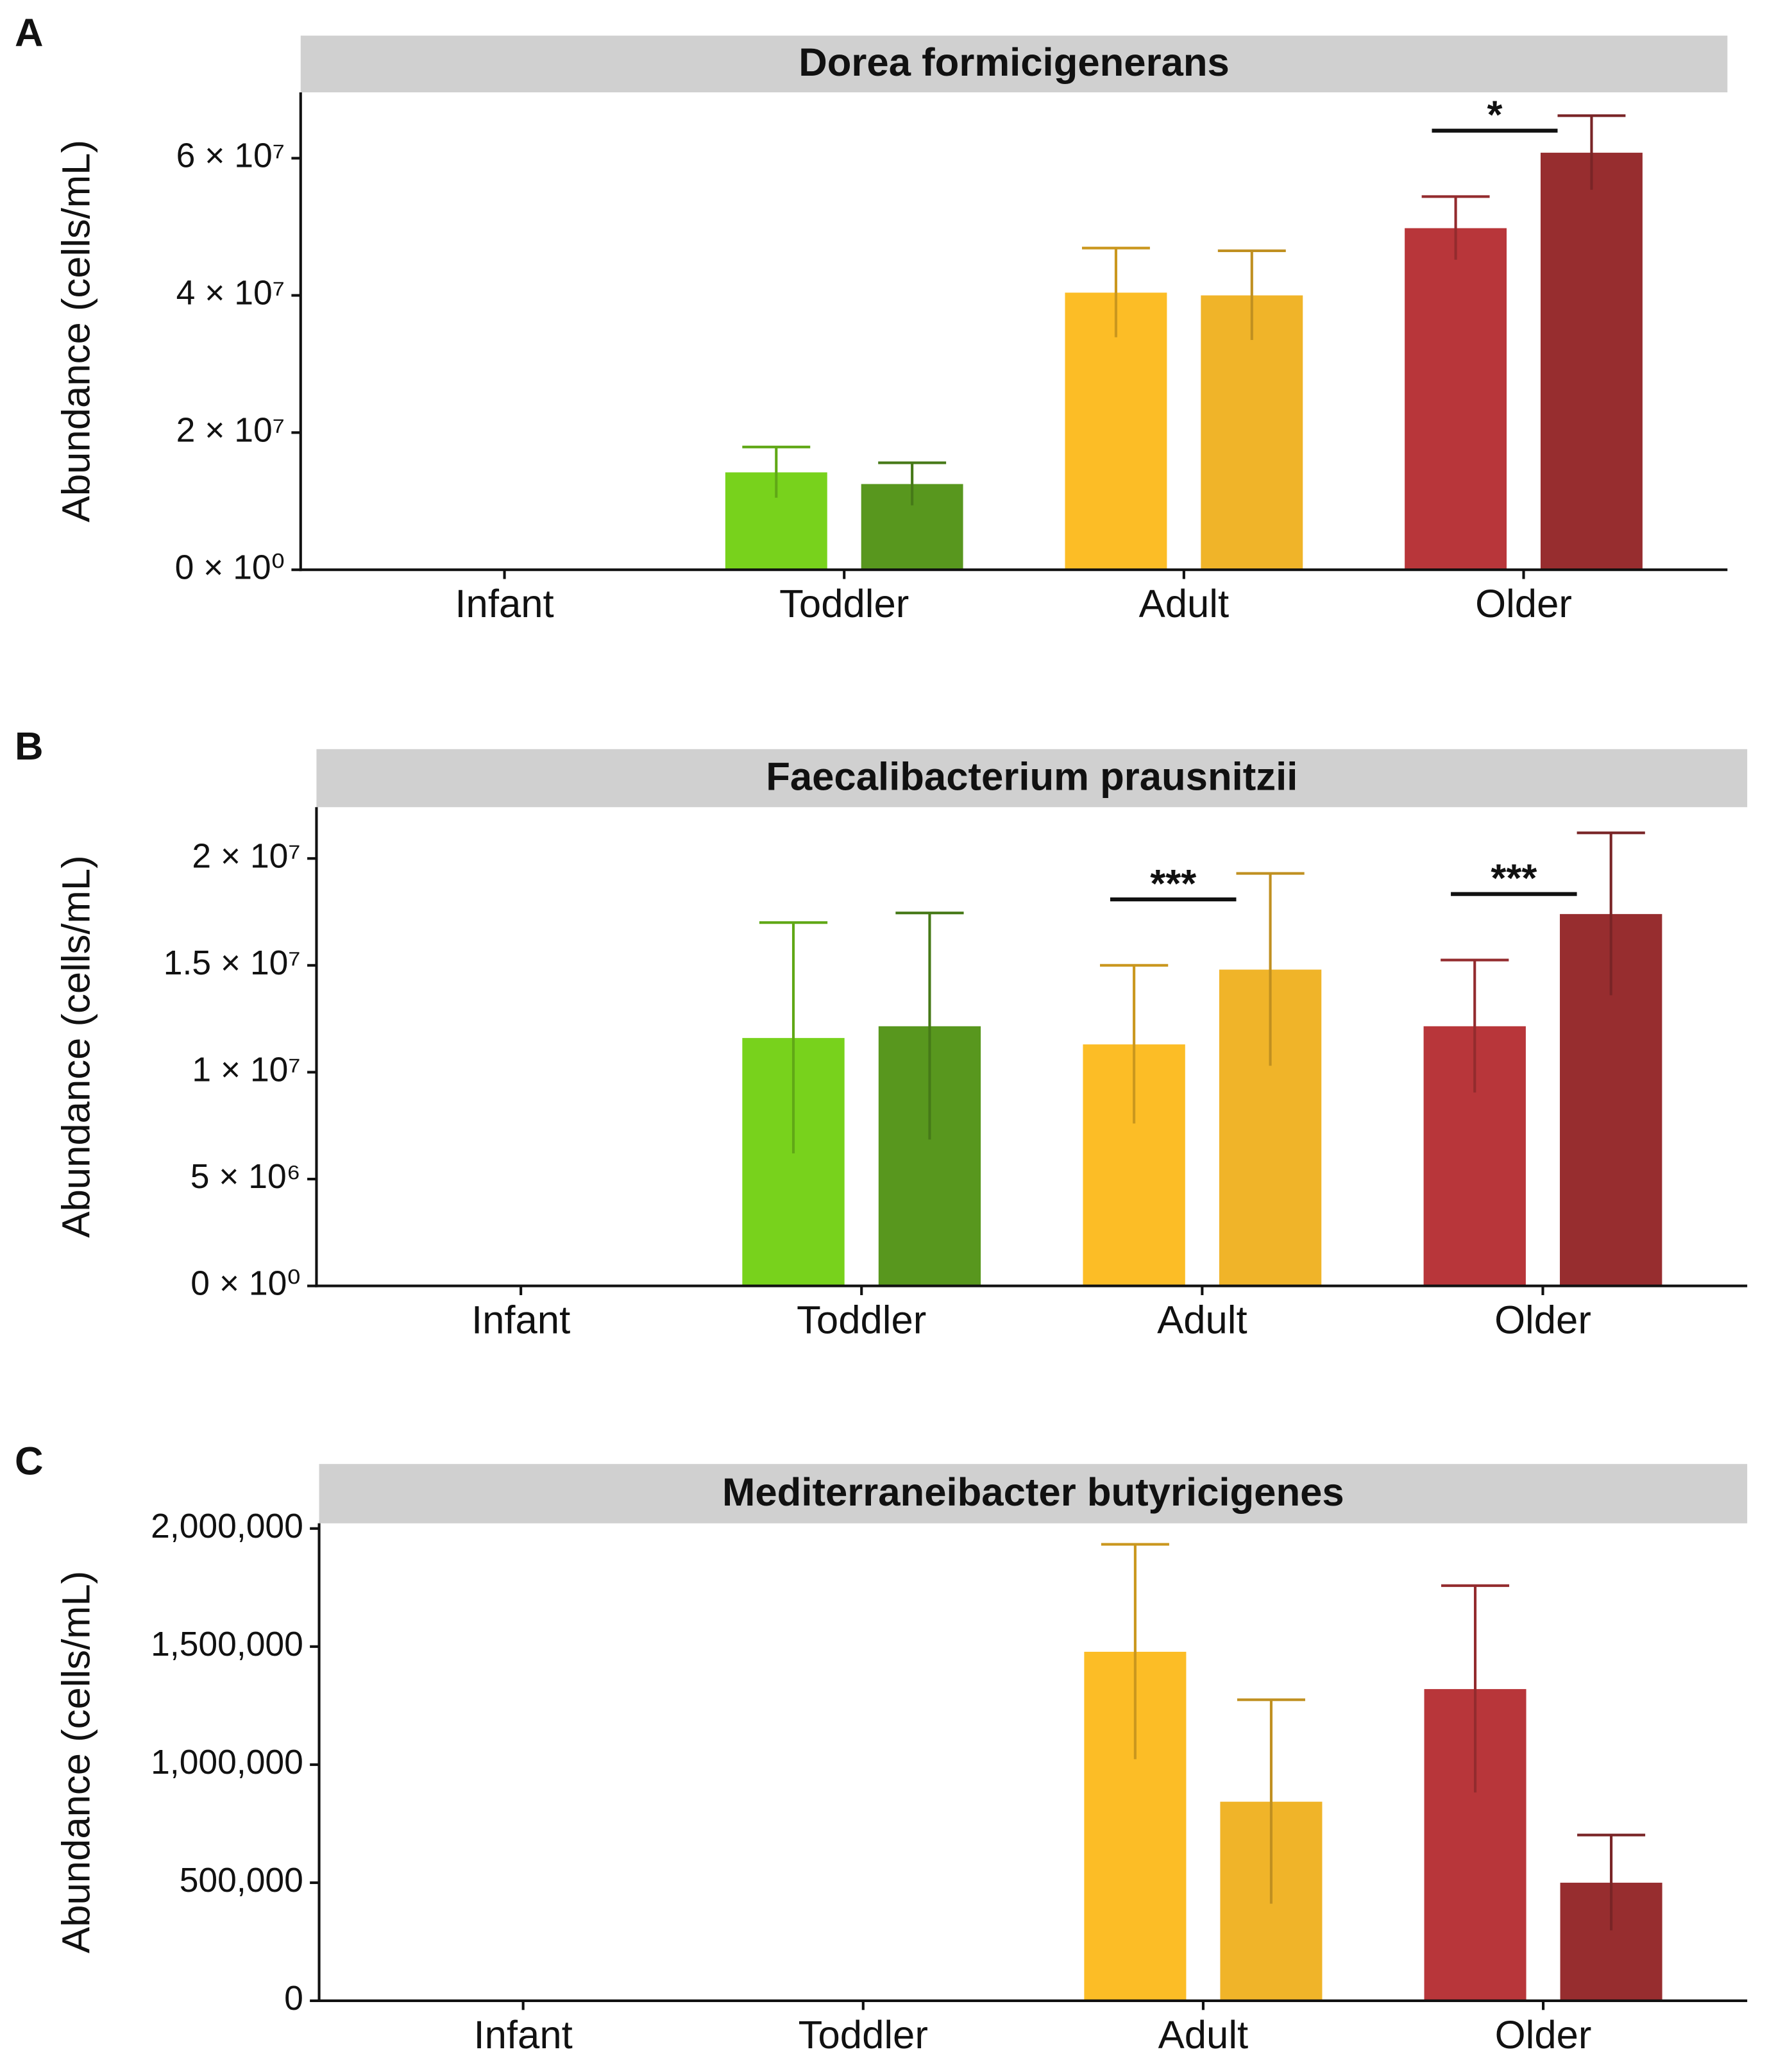 The height and width of the screenshot is (2072, 1767). I want to click on y-tick-label: 1 × 10⁷, so click(246, 1070).